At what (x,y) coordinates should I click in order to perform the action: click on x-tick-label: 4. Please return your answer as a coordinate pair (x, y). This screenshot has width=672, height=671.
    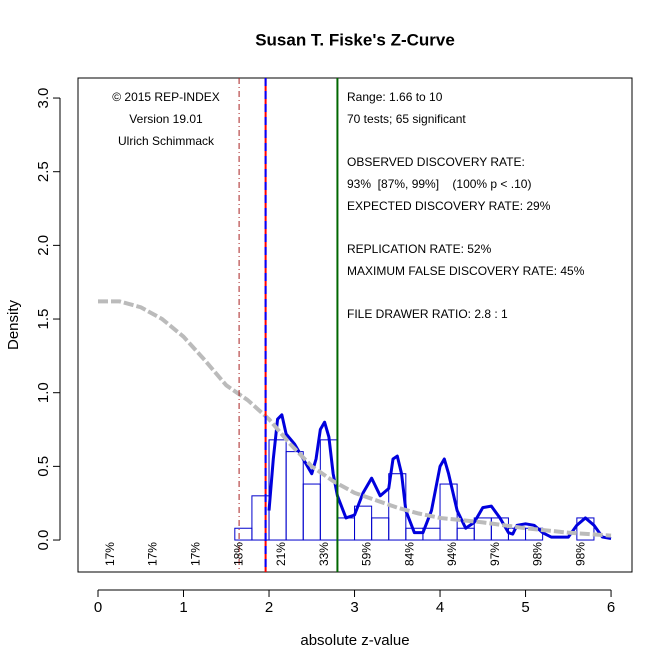
    Looking at the image, I should click on (440, 607).